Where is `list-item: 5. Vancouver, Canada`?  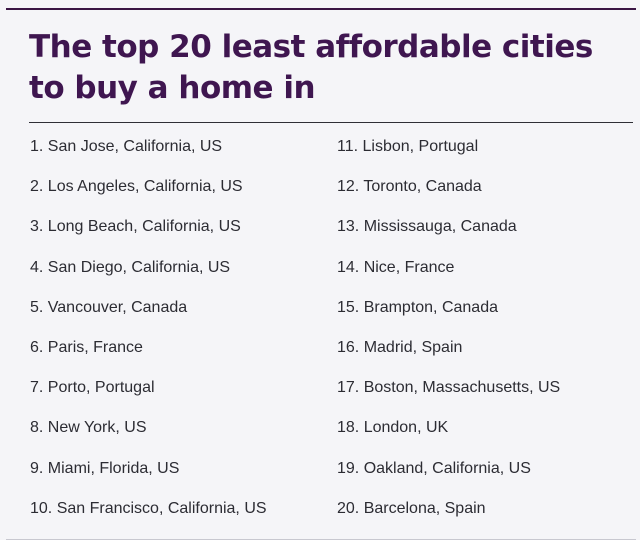
list-item: 5. Vancouver, Canada is located at coordinates (109, 307).